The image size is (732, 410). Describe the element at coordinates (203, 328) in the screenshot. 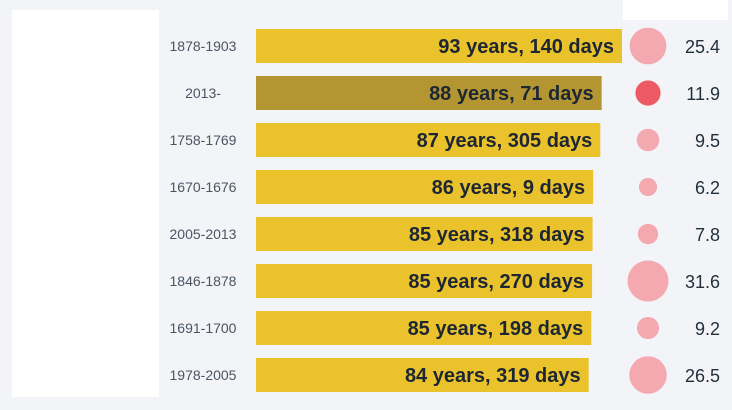

I see `period-label: 1691-1700` at that location.